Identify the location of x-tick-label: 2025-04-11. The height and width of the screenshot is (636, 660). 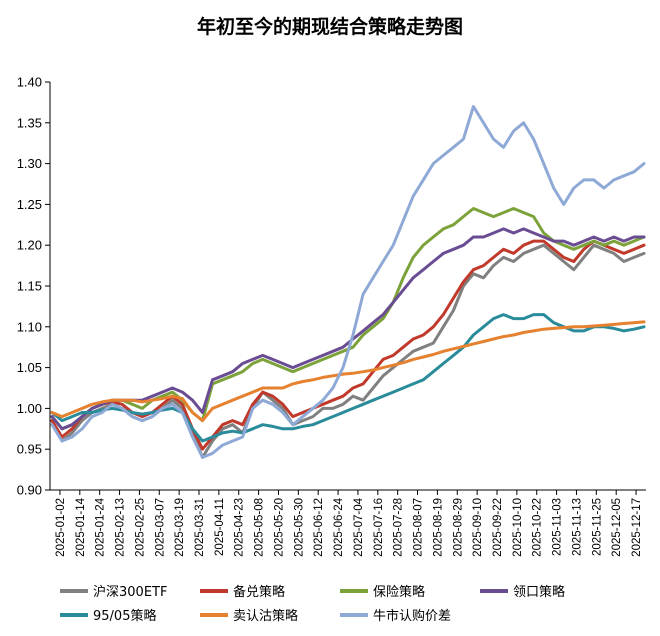
(220, 527).